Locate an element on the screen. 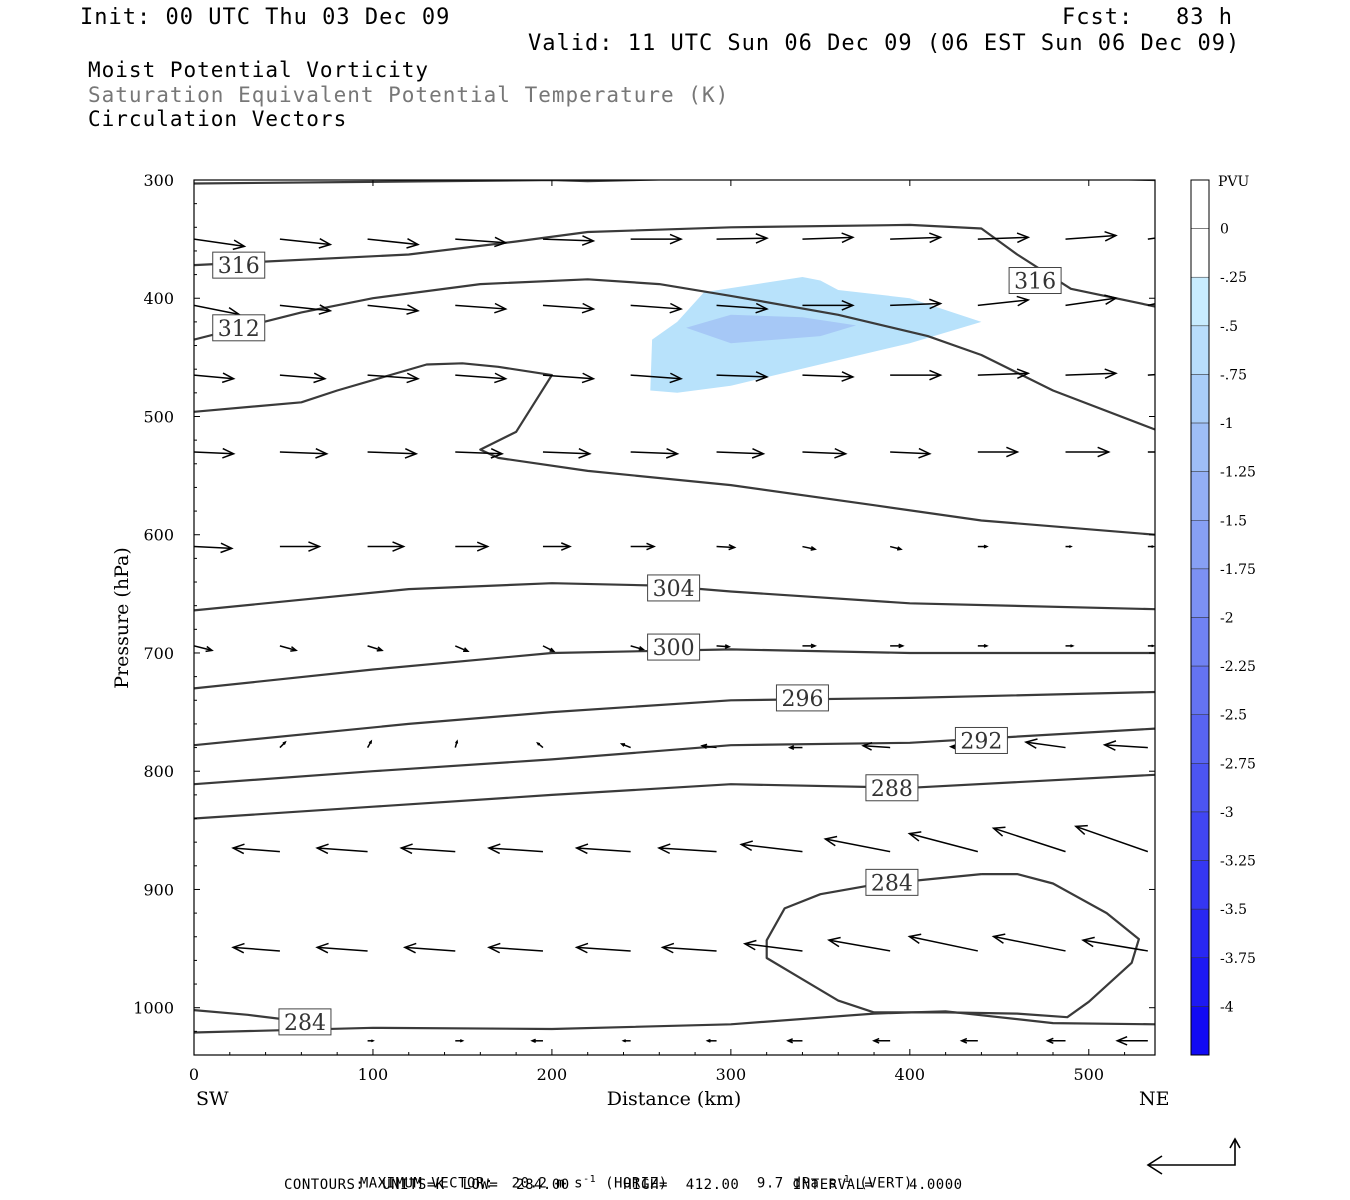  x-tick-label: 200 is located at coordinates (552, 1074).